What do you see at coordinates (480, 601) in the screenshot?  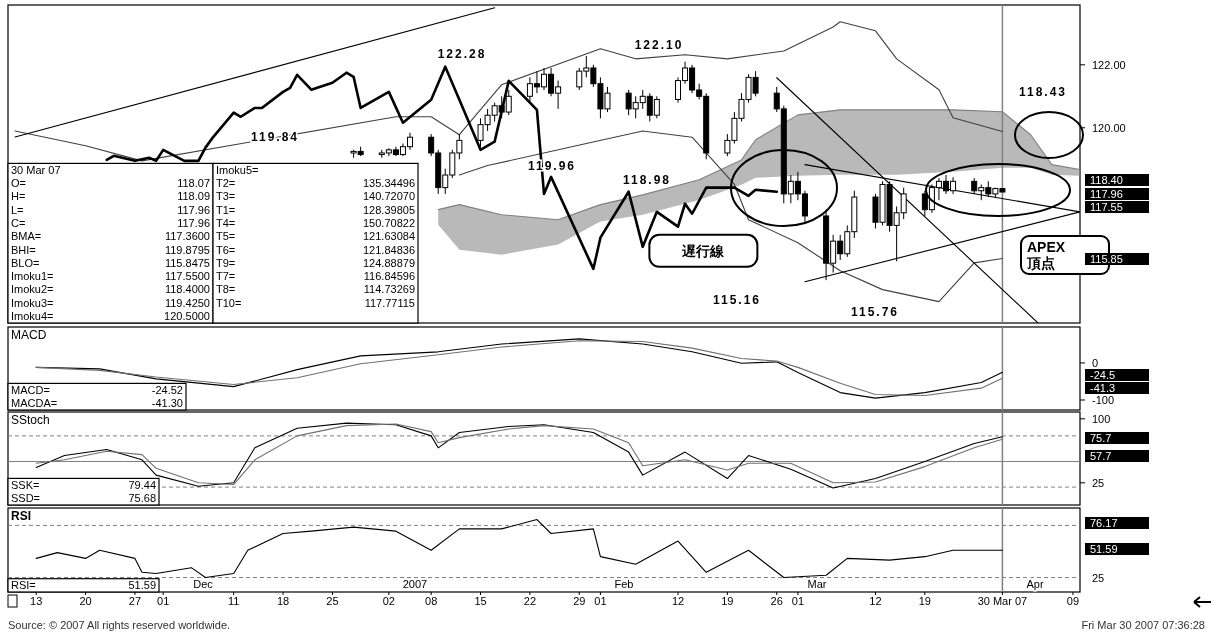 I see `x-tick-label: 15` at bounding box center [480, 601].